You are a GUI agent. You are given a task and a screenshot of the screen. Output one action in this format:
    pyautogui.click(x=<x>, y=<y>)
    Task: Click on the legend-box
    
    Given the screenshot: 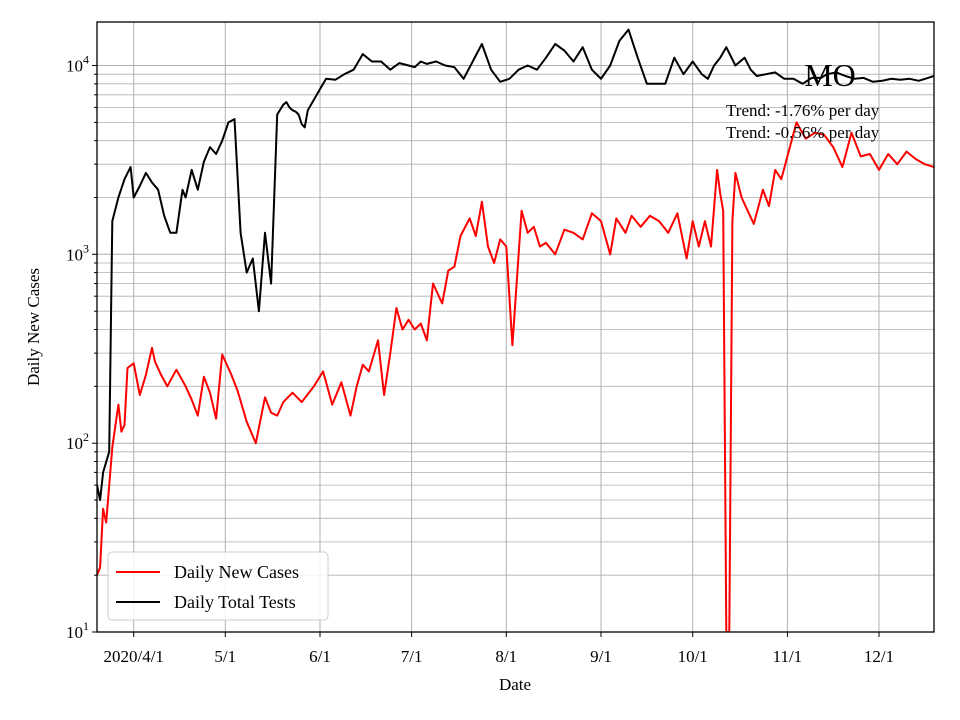 What is the action you would take?
    pyautogui.click(x=218, y=586)
    